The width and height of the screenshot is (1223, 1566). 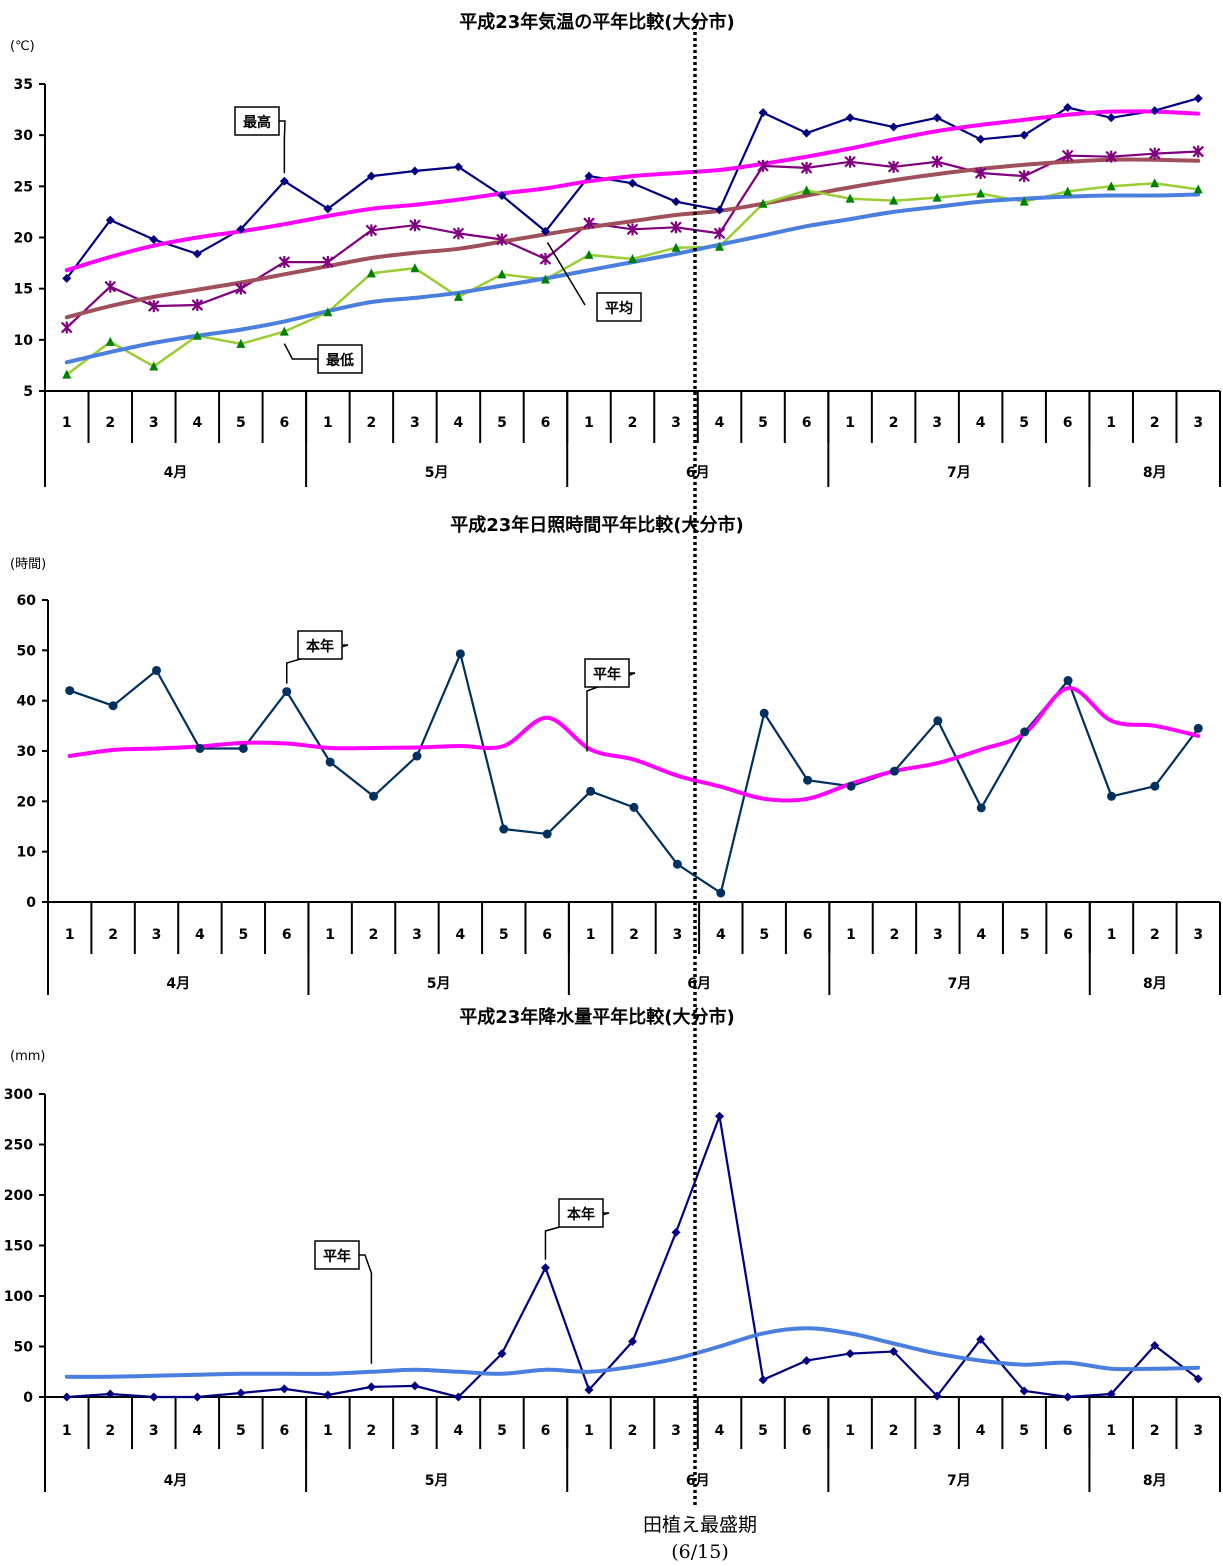 I want to click on chart1-x-tick-label: 1, so click(x=328, y=423).